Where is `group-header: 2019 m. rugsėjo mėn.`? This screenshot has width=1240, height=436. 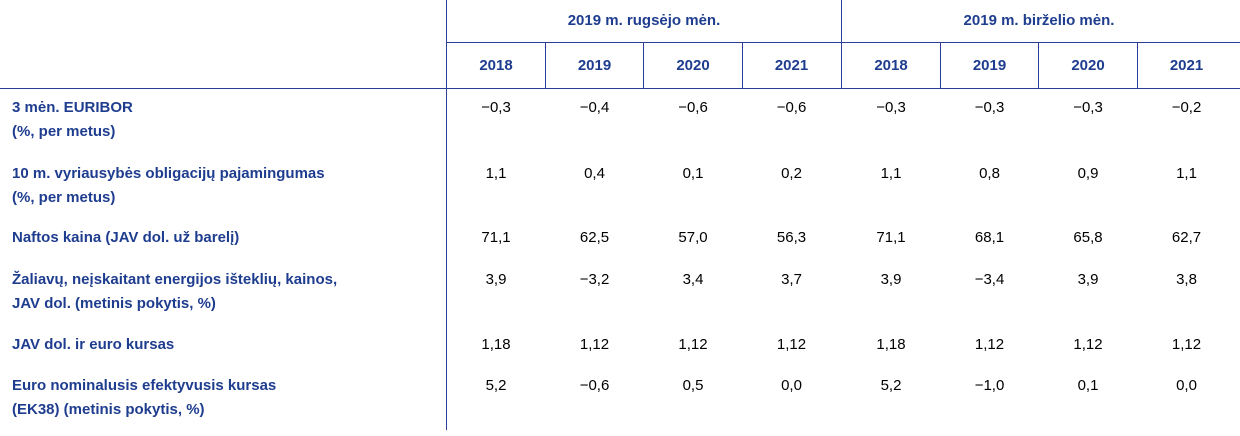 group-header: 2019 m. rugsėjo mėn. is located at coordinates (644, 20).